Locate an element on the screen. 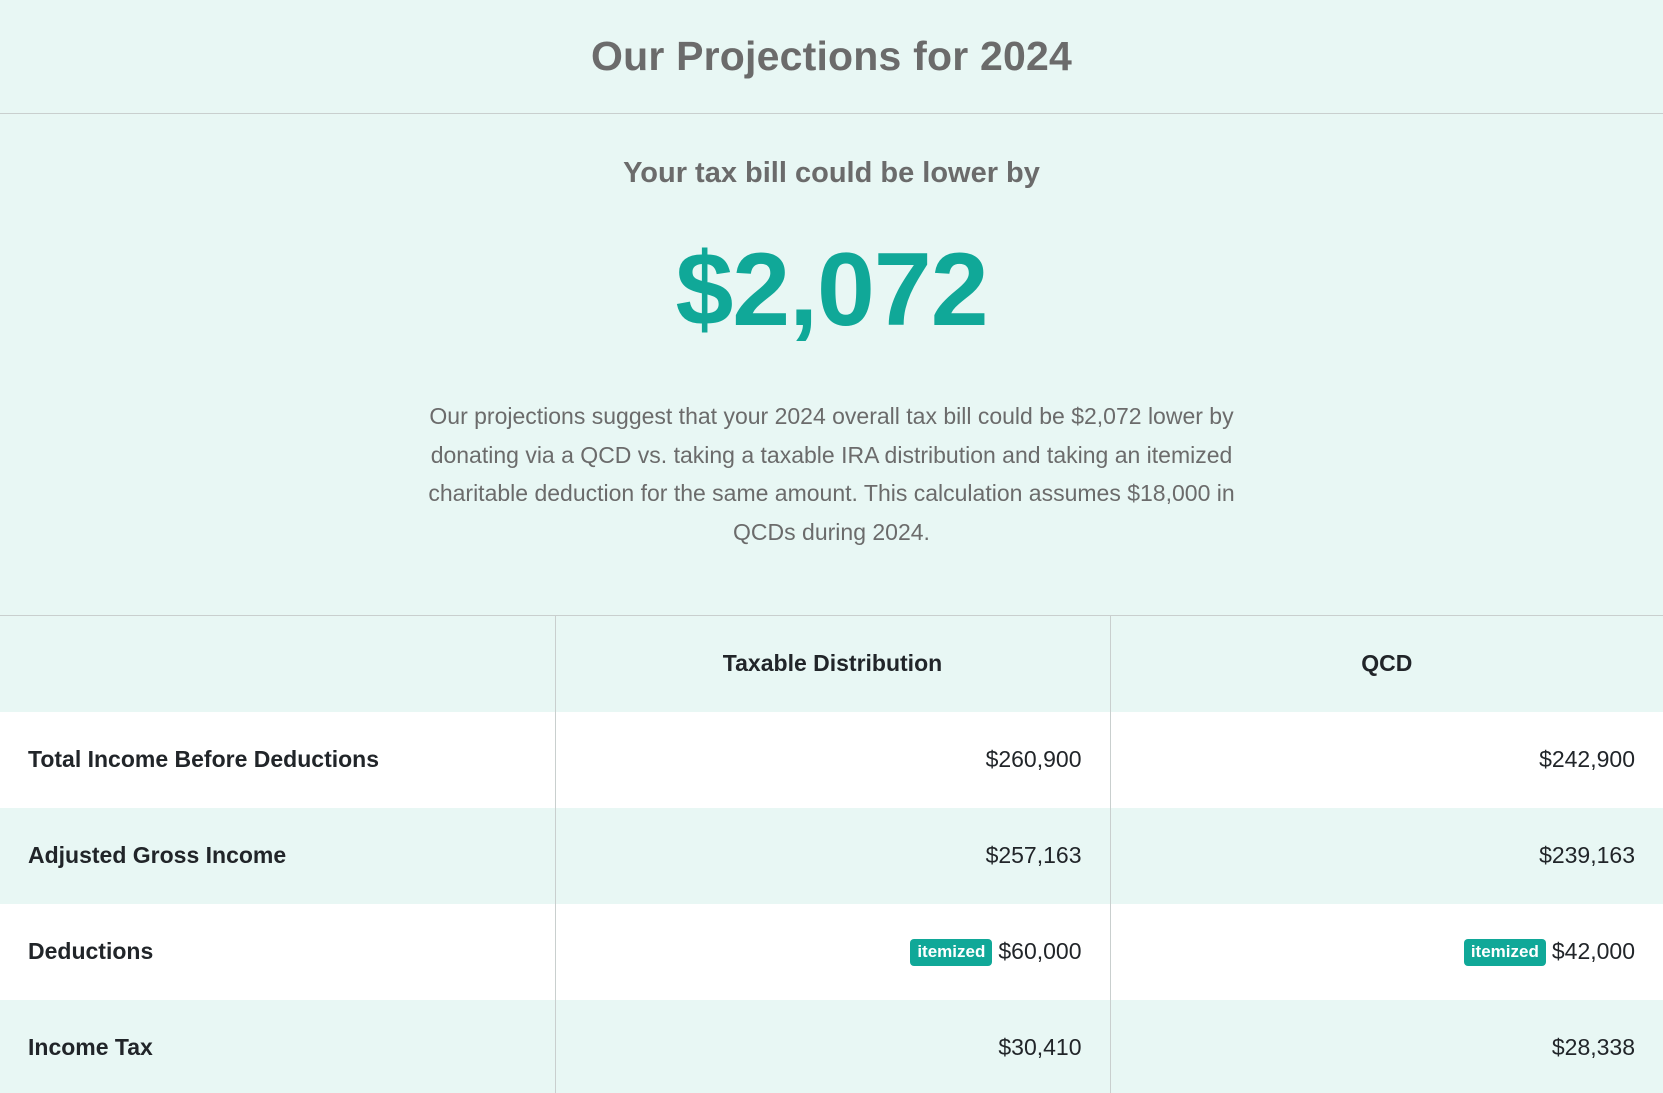 This screenshot has width=1663, height=1093. qcd-value: $239,163 is located at coordinates (1386, 855).